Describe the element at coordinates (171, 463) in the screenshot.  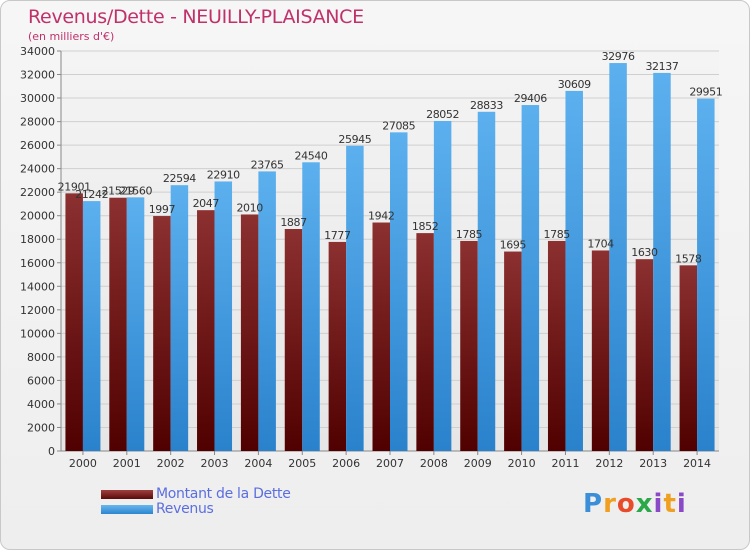
I see `x-tick-label: 2002` at that location.